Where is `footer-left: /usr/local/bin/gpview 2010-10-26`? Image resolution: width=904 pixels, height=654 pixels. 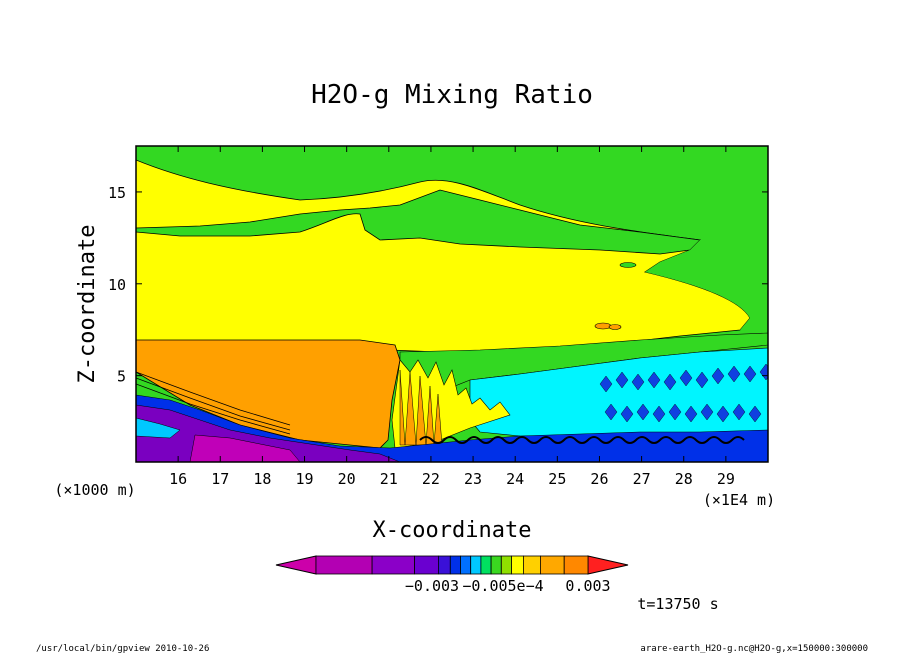 footer-left: /usr/local/bin/gpview 2010-10-26 is located at coordinates (122, 649).